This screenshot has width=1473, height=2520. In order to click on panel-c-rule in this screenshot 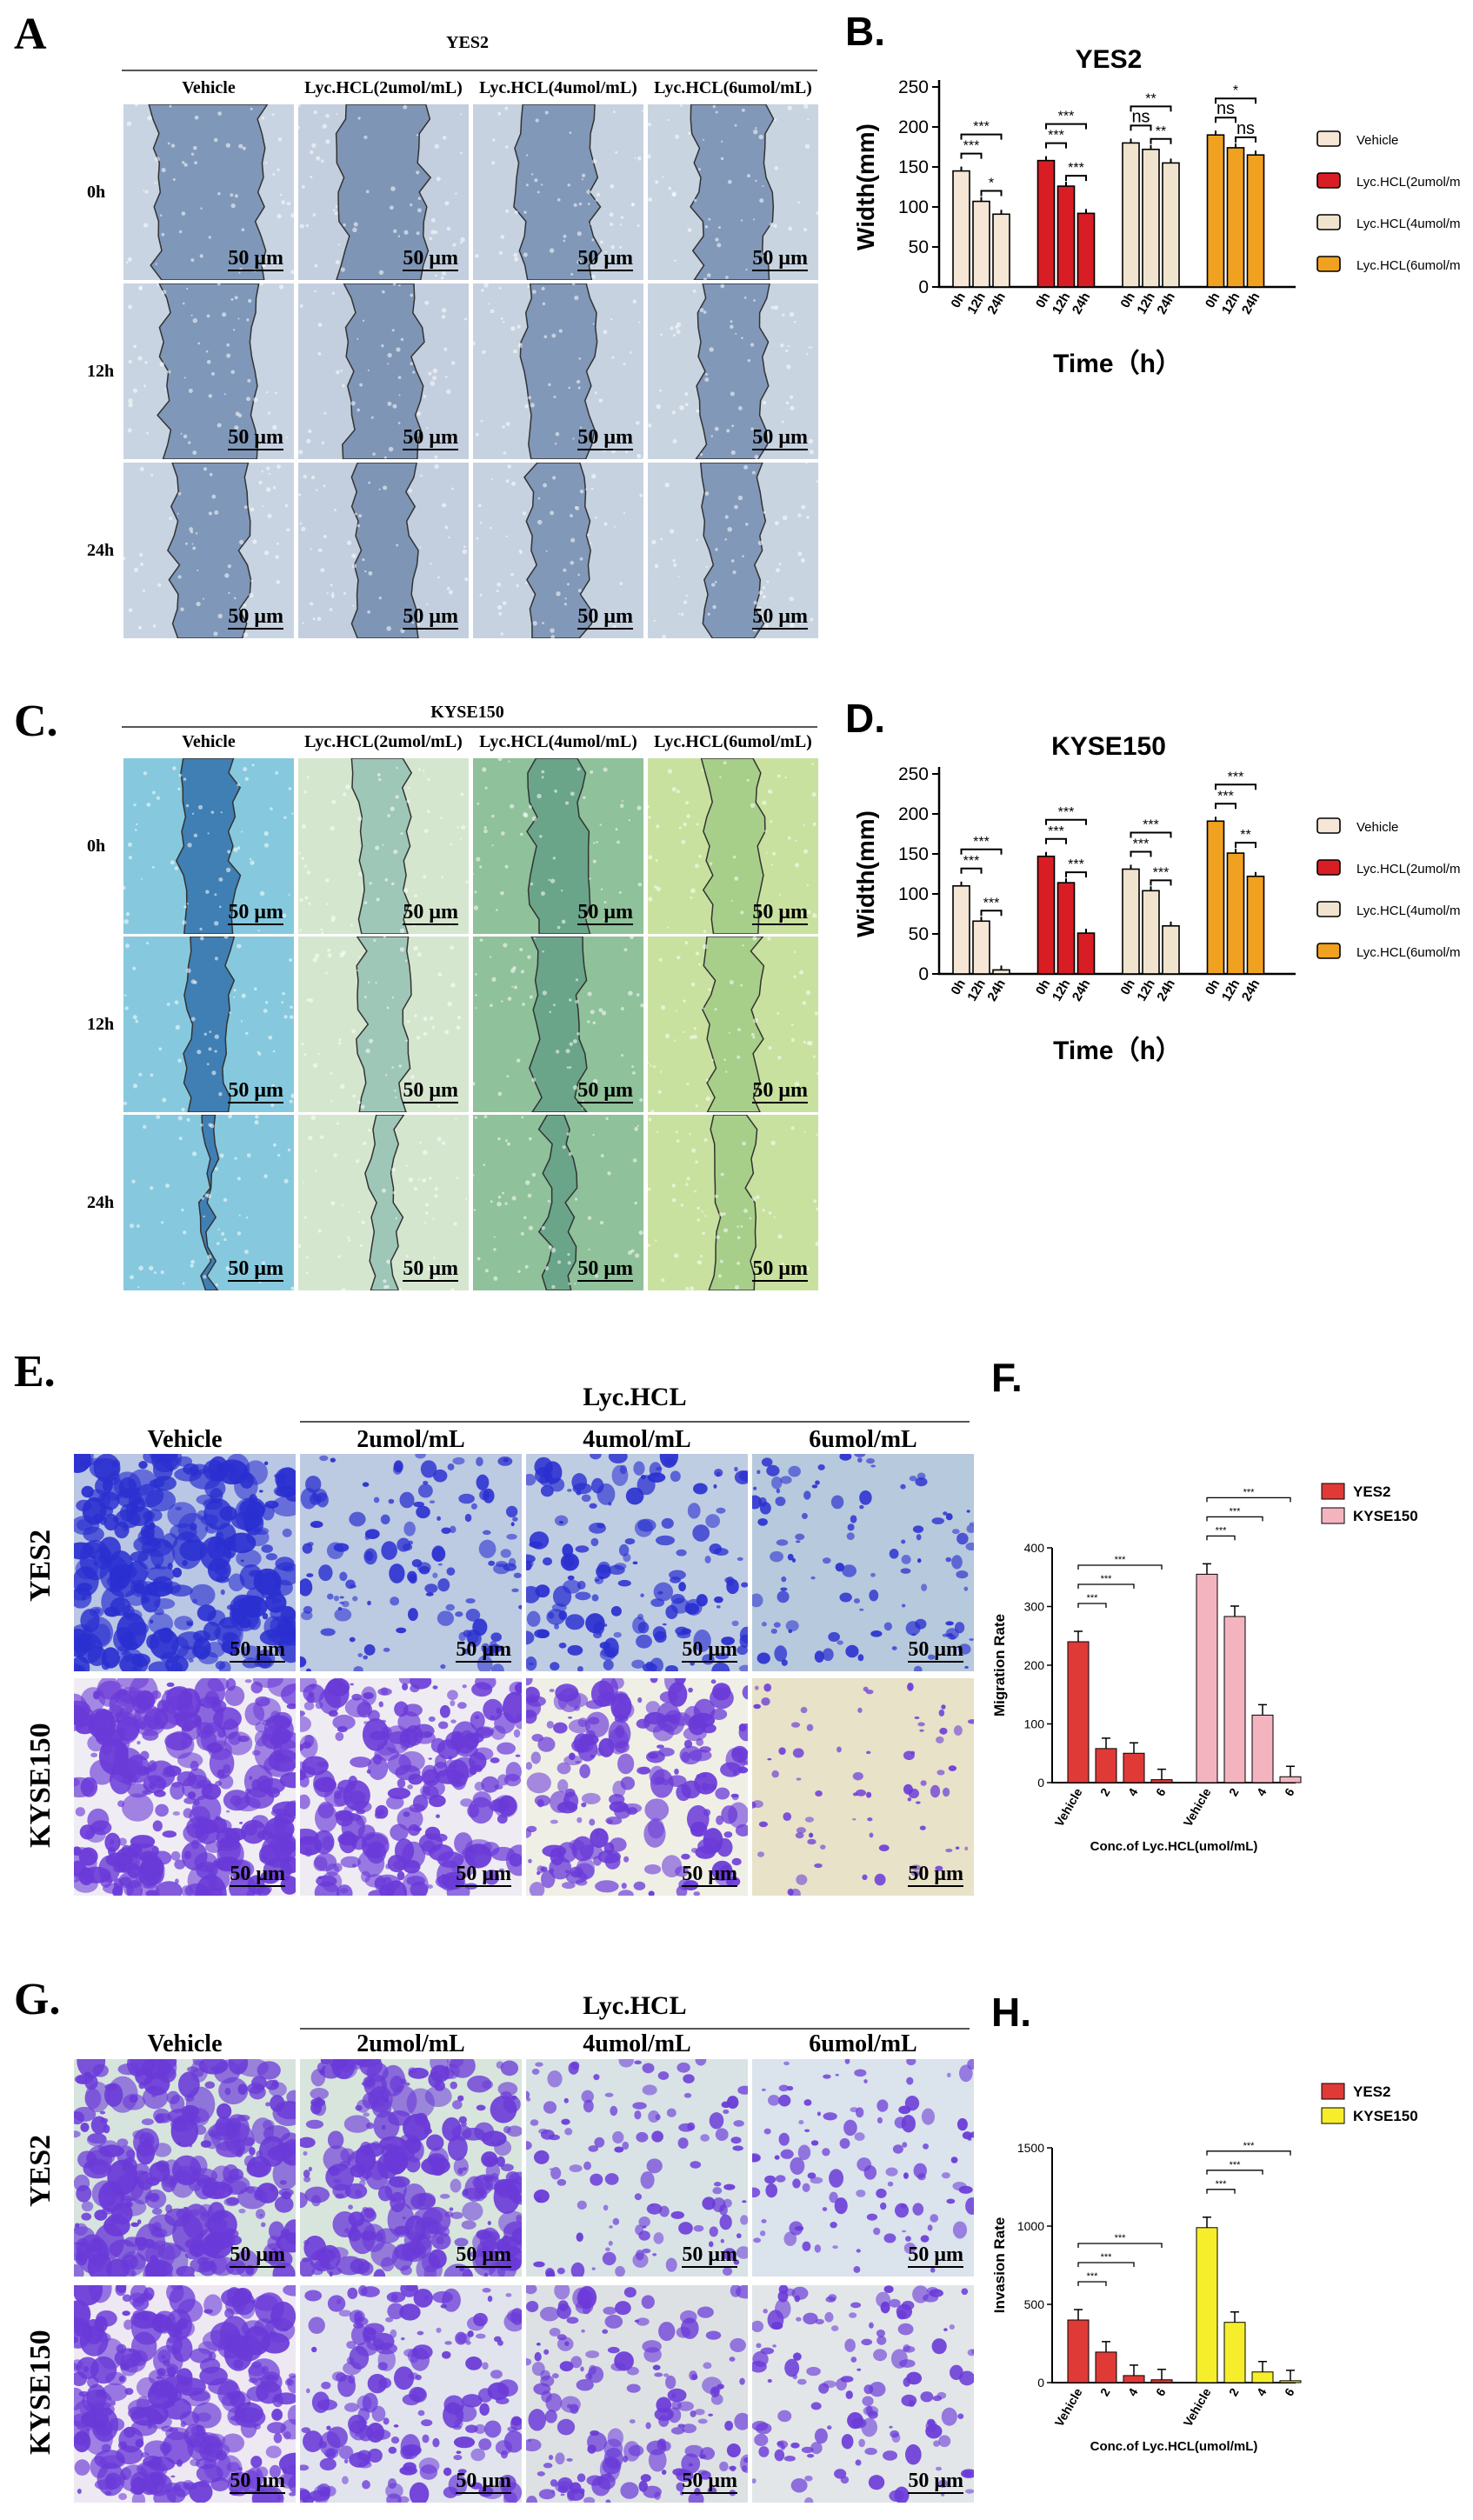, I will do `click(469, 727)`.